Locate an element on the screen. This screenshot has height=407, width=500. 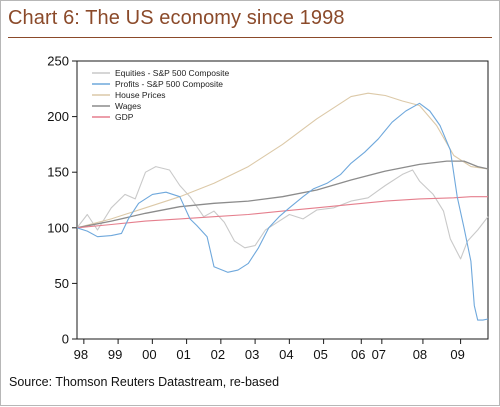
x-tick-label: 07 is located at coordinates (379, 354).